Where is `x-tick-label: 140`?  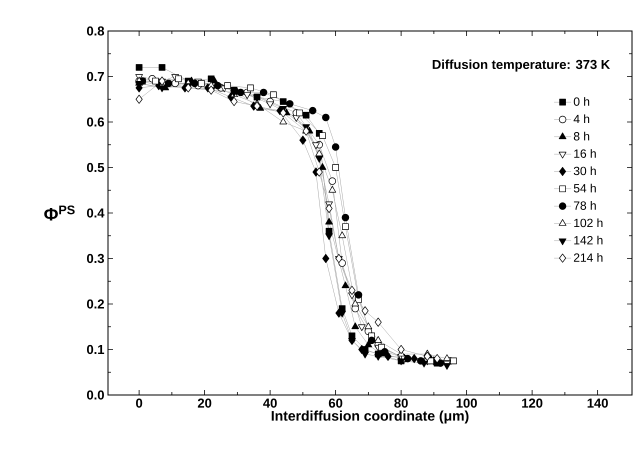 x-tick-label: 140 is located at coordinates (598, 403).